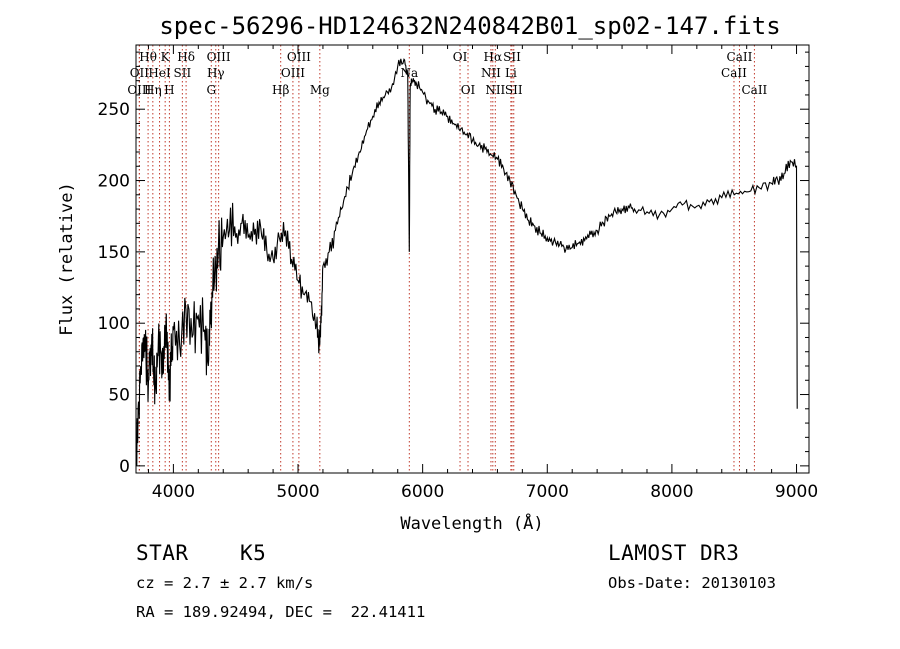 Image resolution: width=900 pixels, height=649 pixels. I want to click on y-tick-label: 50, so click(119, 396).